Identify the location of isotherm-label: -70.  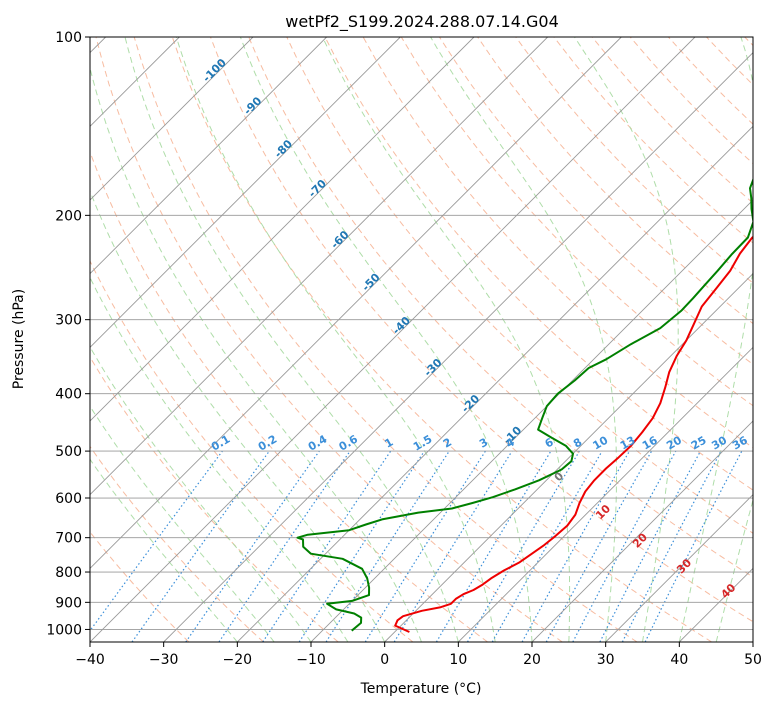
(317, 188).